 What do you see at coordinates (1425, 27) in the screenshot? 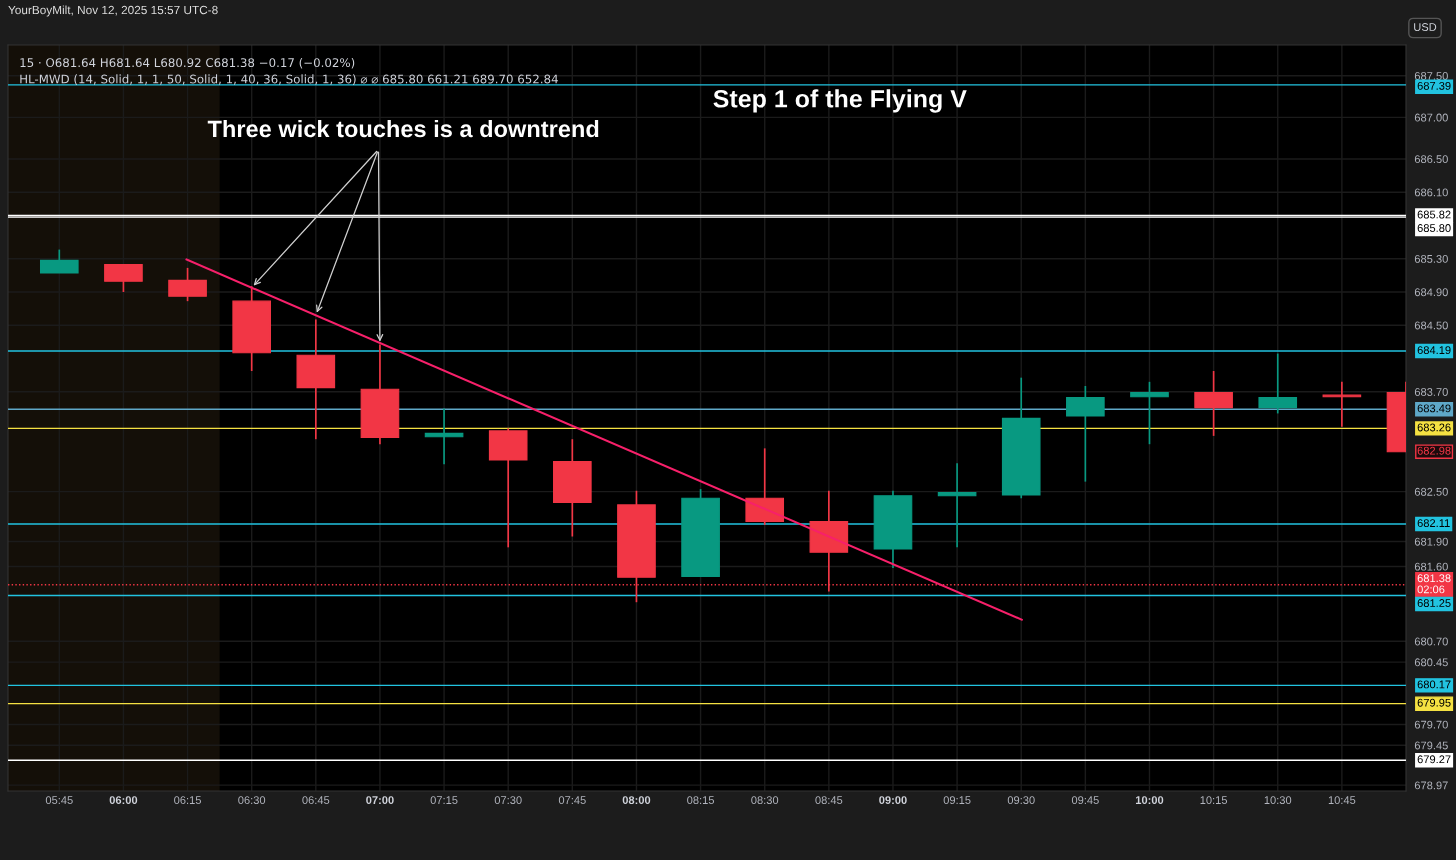
I see `text: USD` at bounding box center [1425, 27].